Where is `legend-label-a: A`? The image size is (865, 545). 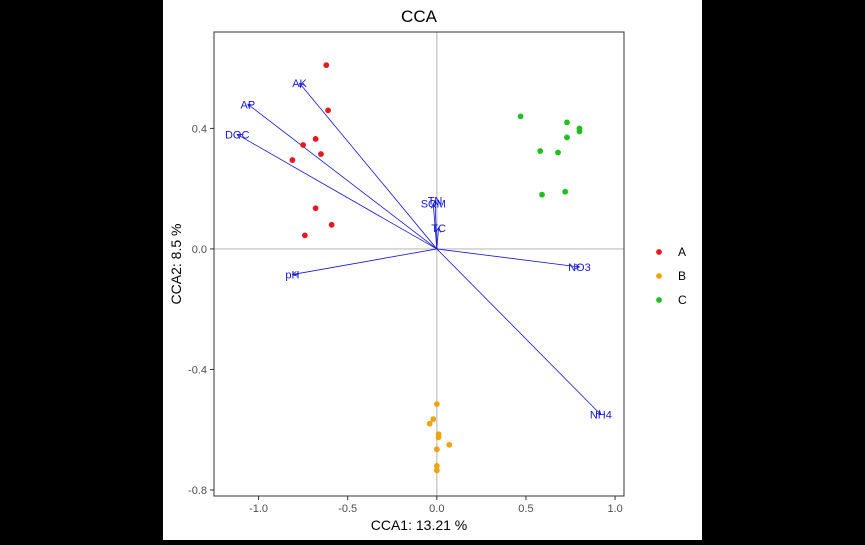 legend-label-a: A is located at coordinates (682, 252).